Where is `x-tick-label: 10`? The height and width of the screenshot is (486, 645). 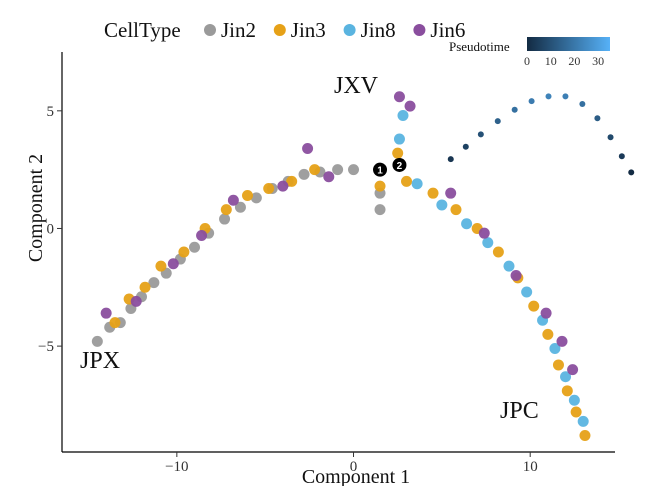 x-tick-label: 10 is located at coordinates (530, 467).